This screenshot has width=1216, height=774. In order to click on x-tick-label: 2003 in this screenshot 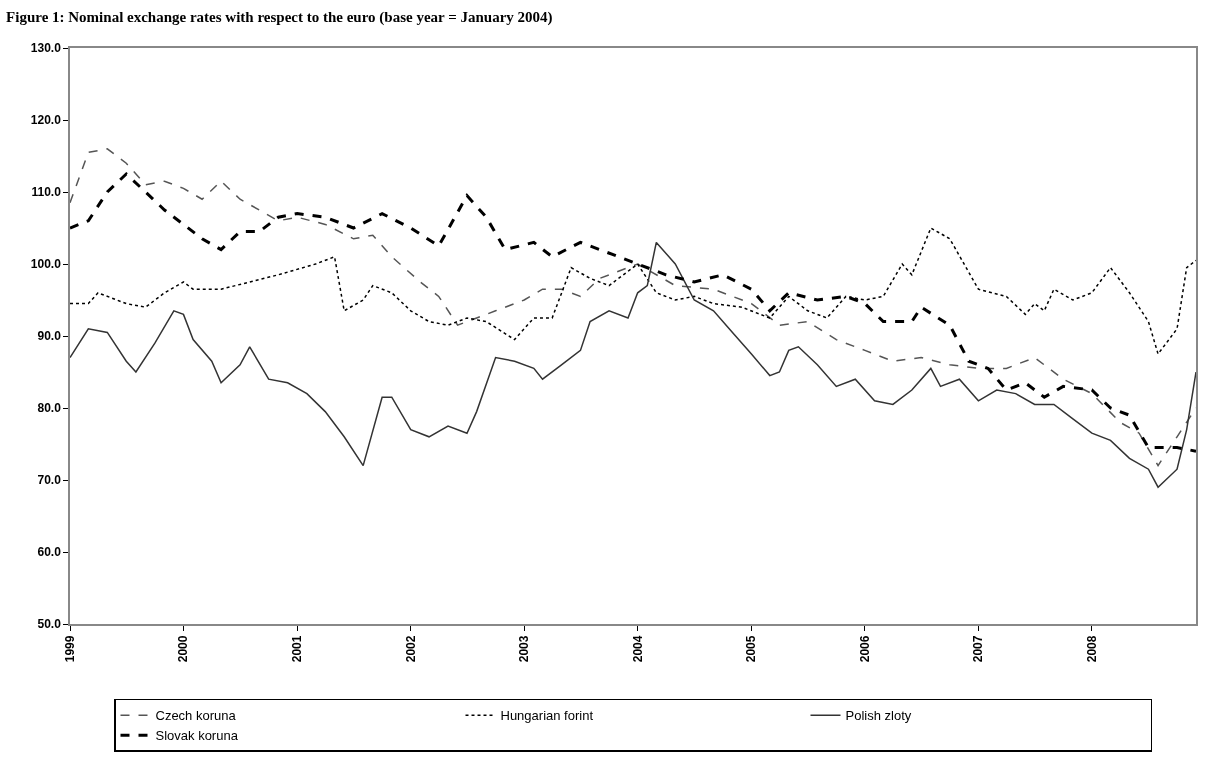, I will do `click(524, 649)`.